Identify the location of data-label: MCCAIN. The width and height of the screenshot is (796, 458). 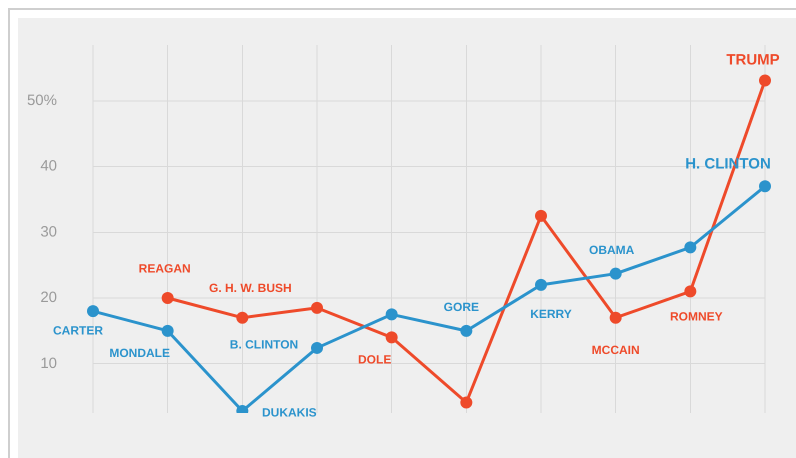
(616, 350).